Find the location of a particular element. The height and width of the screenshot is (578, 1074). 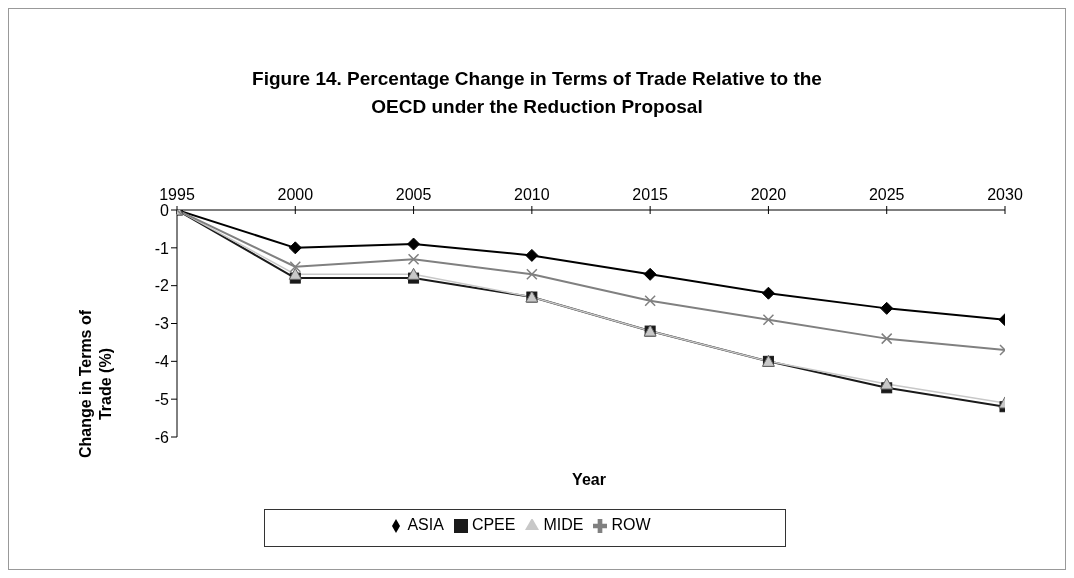

chart-title: Figure 14. Percentage Change in Terms of Trade Relative to the OECD under the Reduction Proposal is located at coordinates (537, 93).